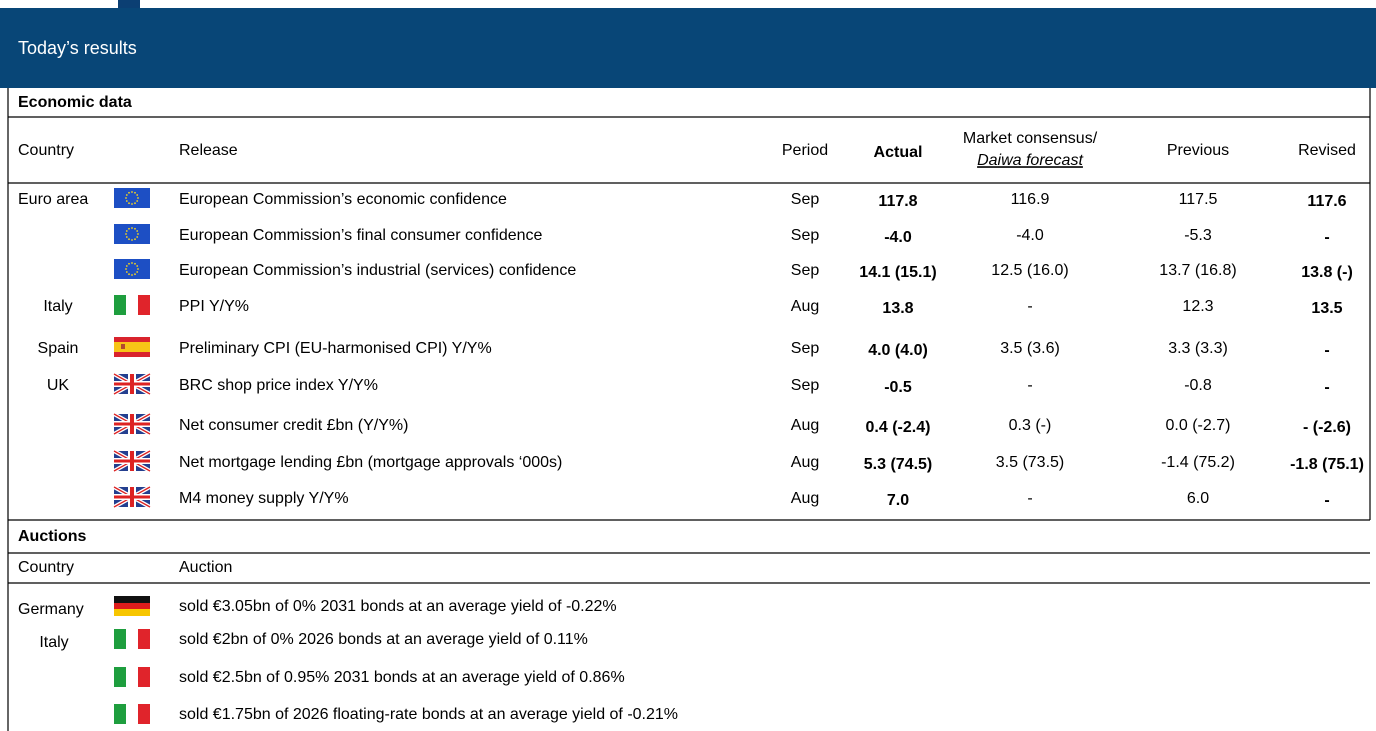  Describe the element at coordinates (1030, 462) in the screenshot. I see `consensus: 3.5 (73.5)` at that location.